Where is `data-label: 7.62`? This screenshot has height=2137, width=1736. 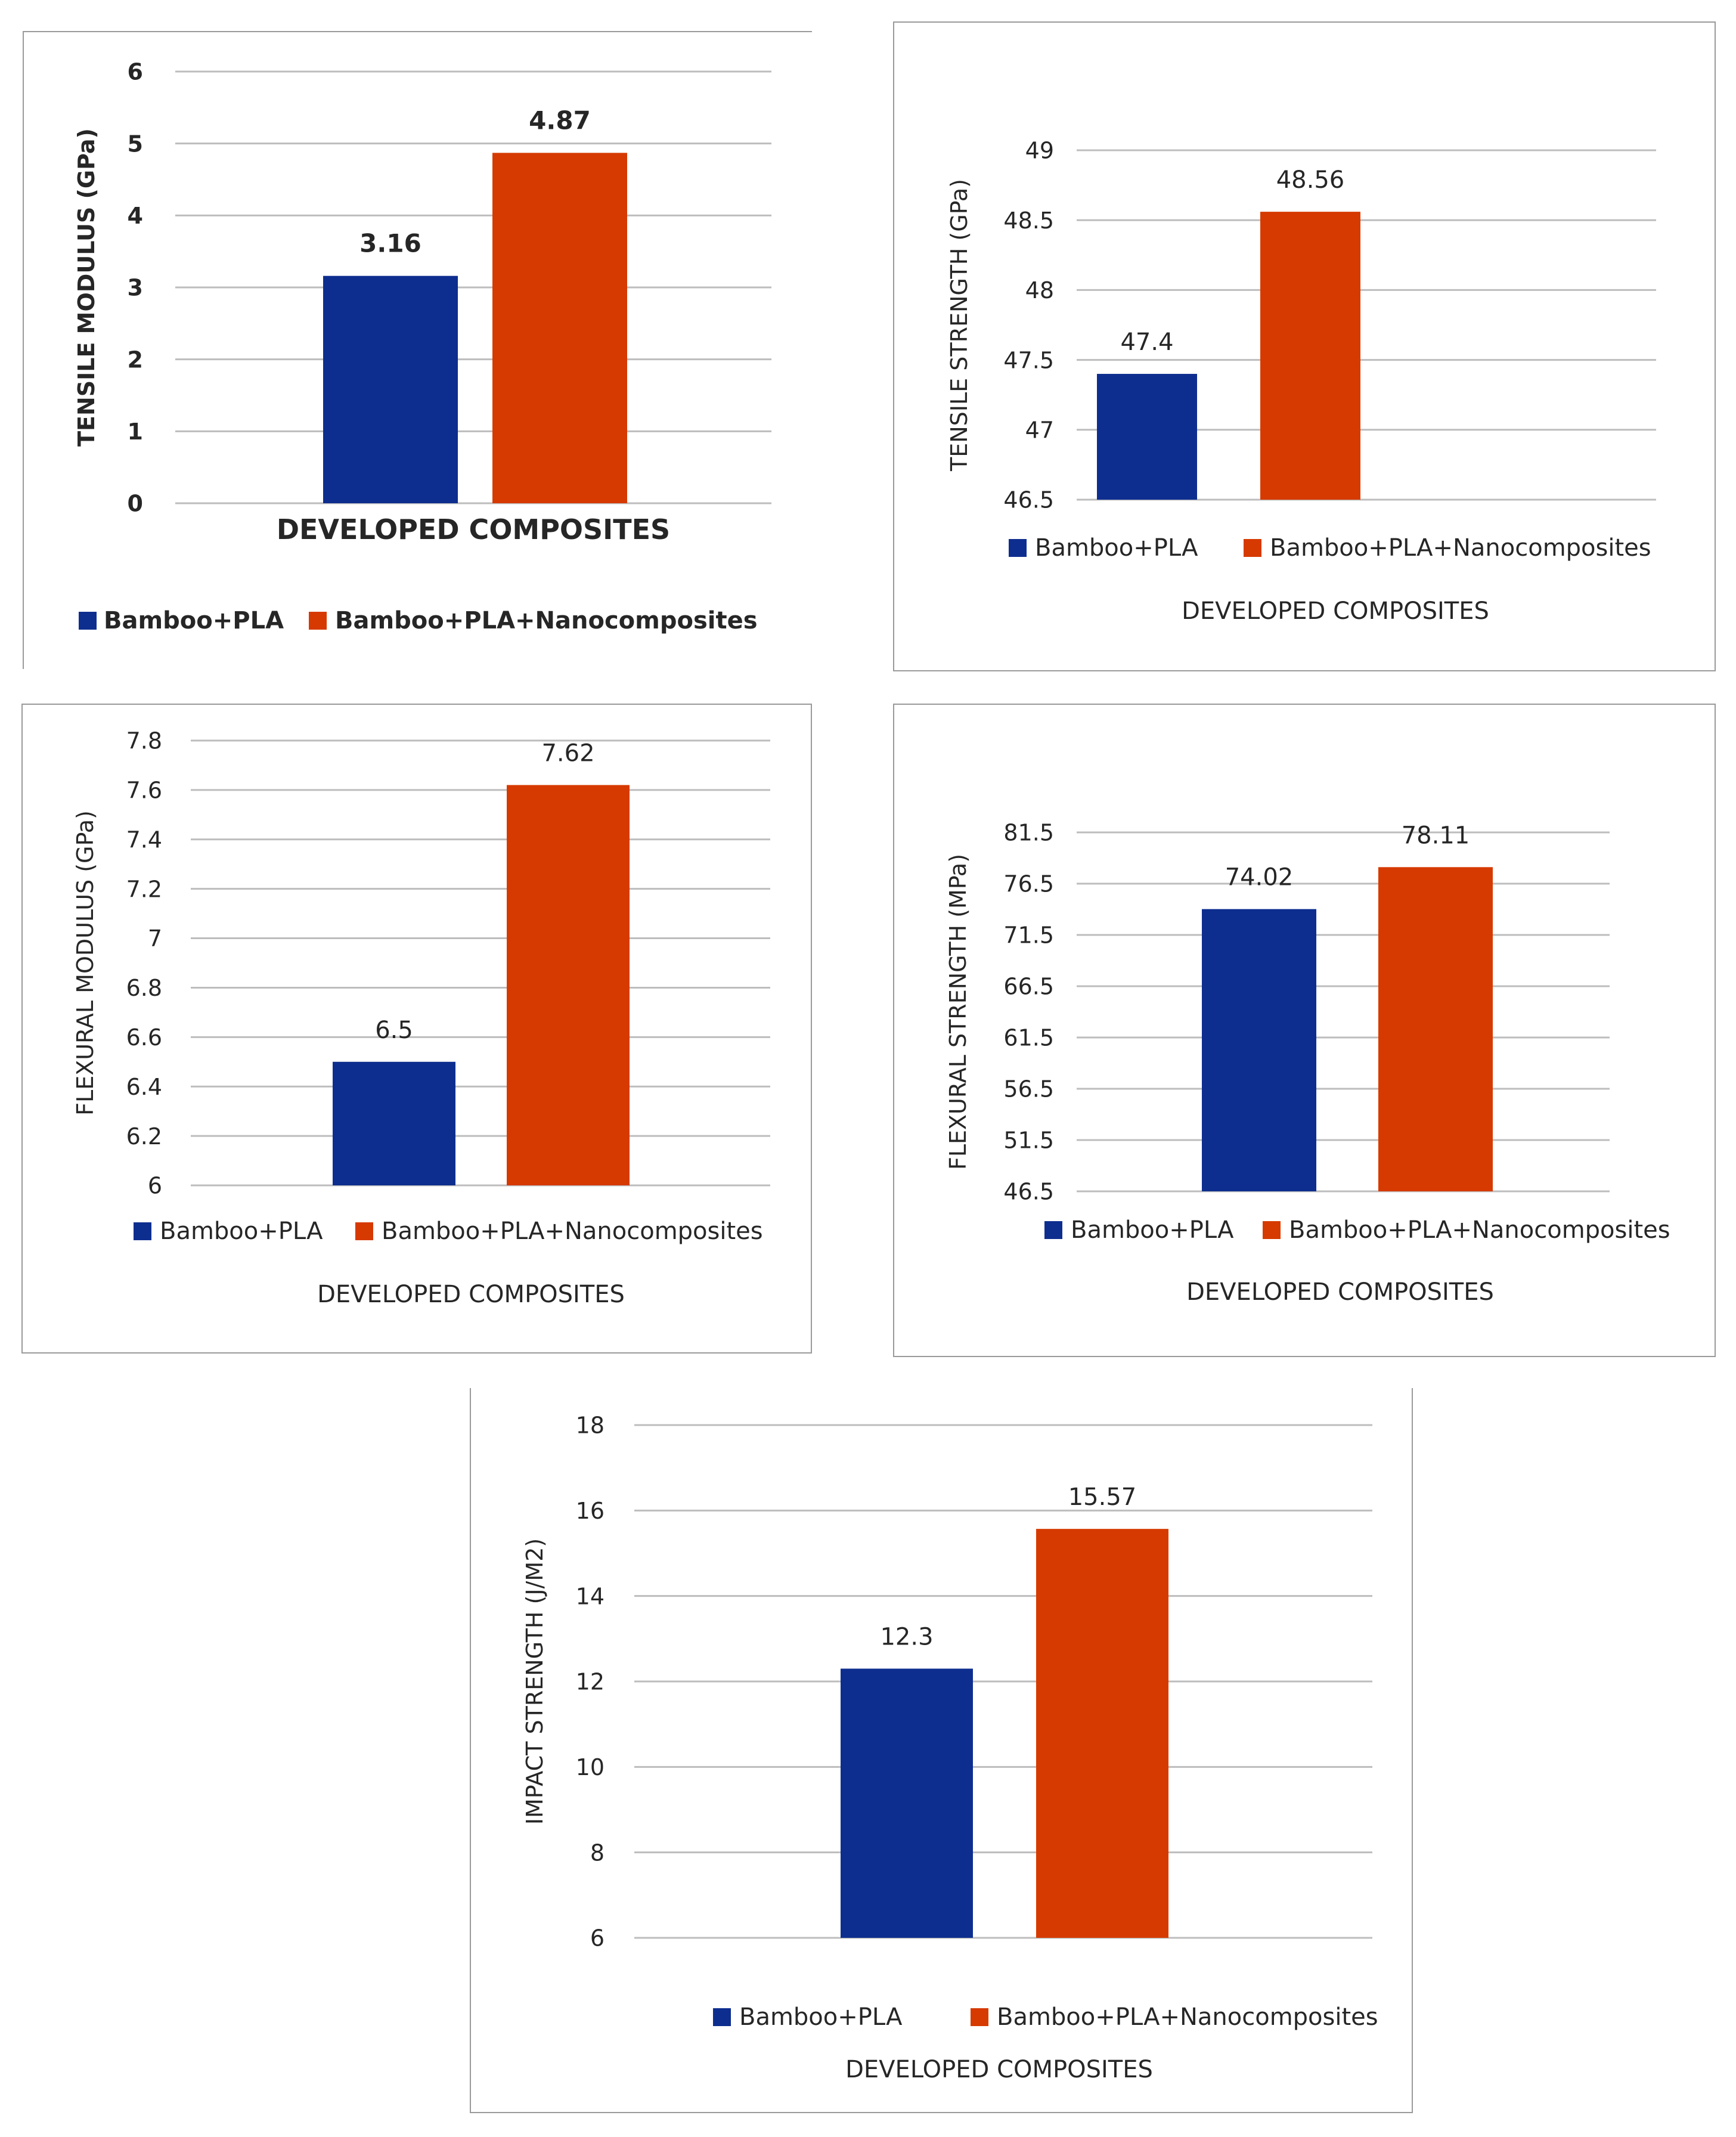
data-label: 7.62 is located at coordinates (567, 753).